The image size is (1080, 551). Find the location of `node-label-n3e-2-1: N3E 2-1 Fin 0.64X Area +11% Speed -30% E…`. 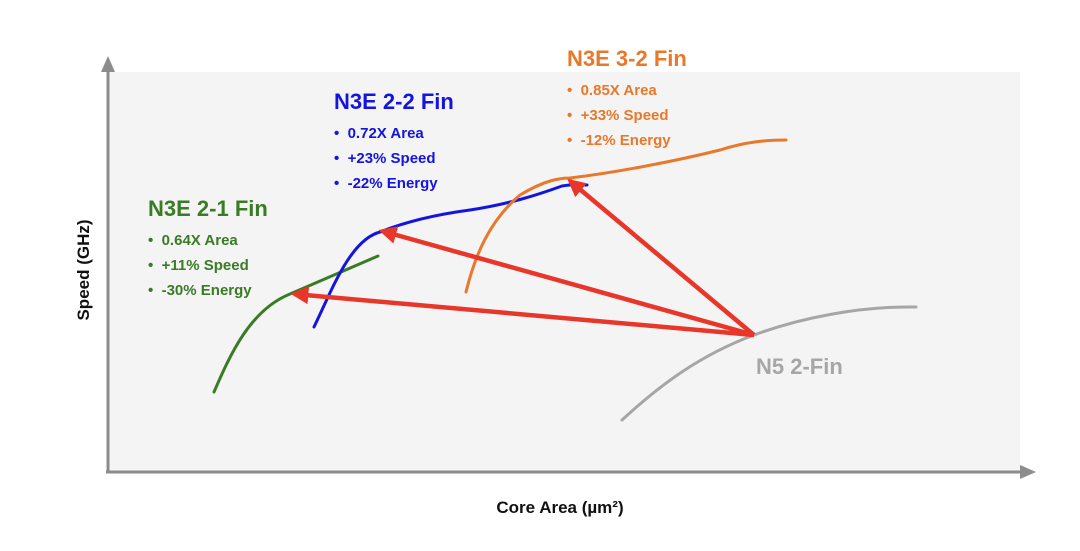

node-label-n3e-2-1: N3E 2-1 Fin 0.64X Area +11% Speed -30% E… is located at coordinates (208, 249).